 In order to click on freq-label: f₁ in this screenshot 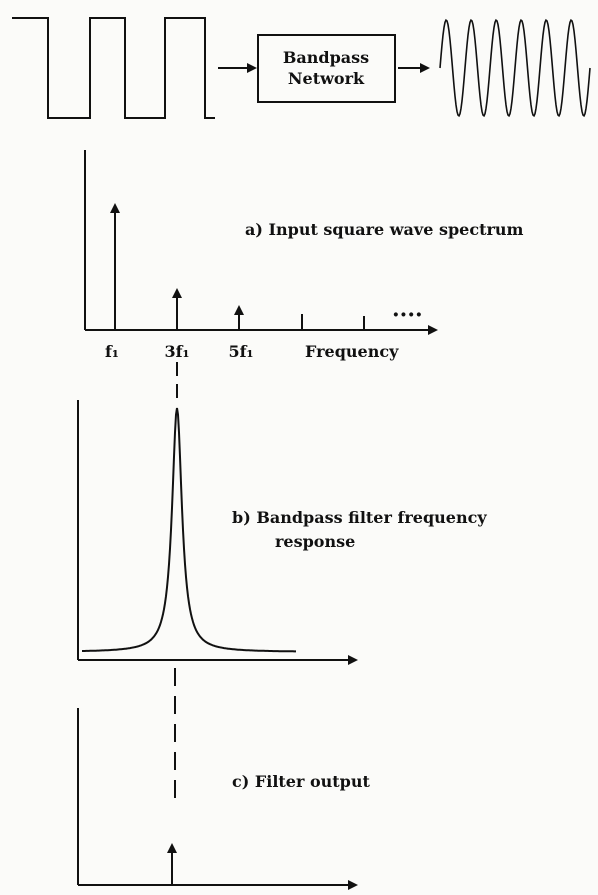, I will do `click(112, 351)`.